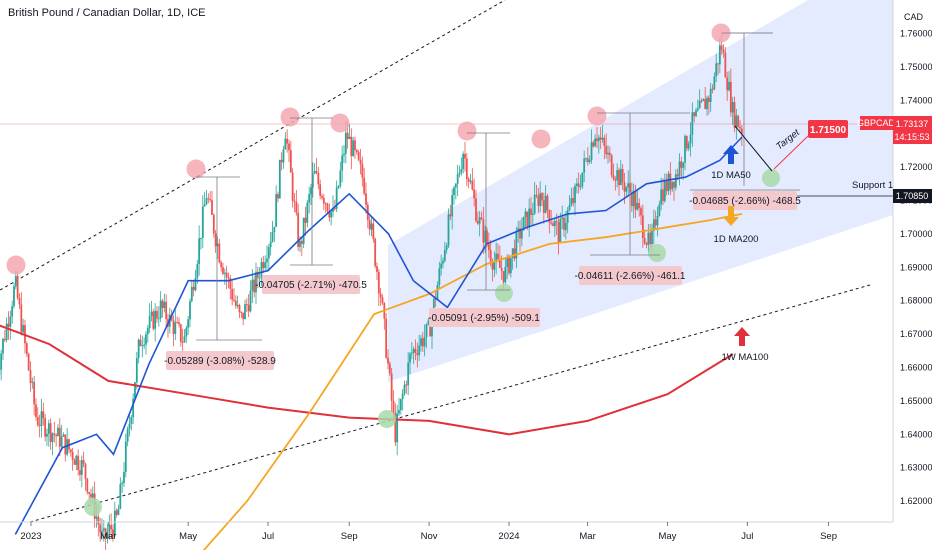 The image size is (932, 550). Describe the element at coordinates (630, 275) in the screenshot. I see `measurement-box-4: -0.04611 (-2.66%) -461.1` at that location.